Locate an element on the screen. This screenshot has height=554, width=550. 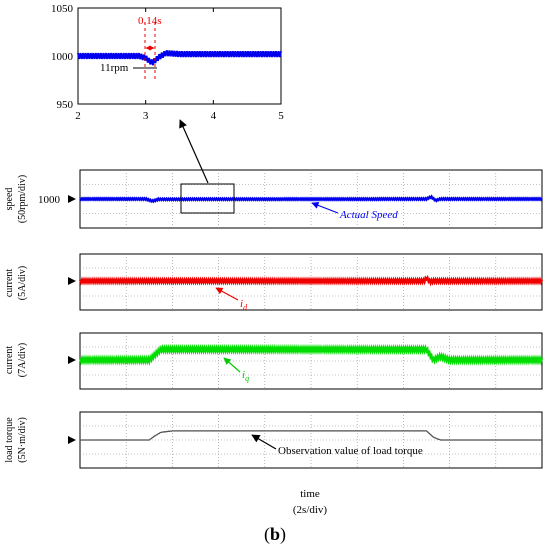
zoom-y-tick-label: 1000 is located at coordinates (62, 57).